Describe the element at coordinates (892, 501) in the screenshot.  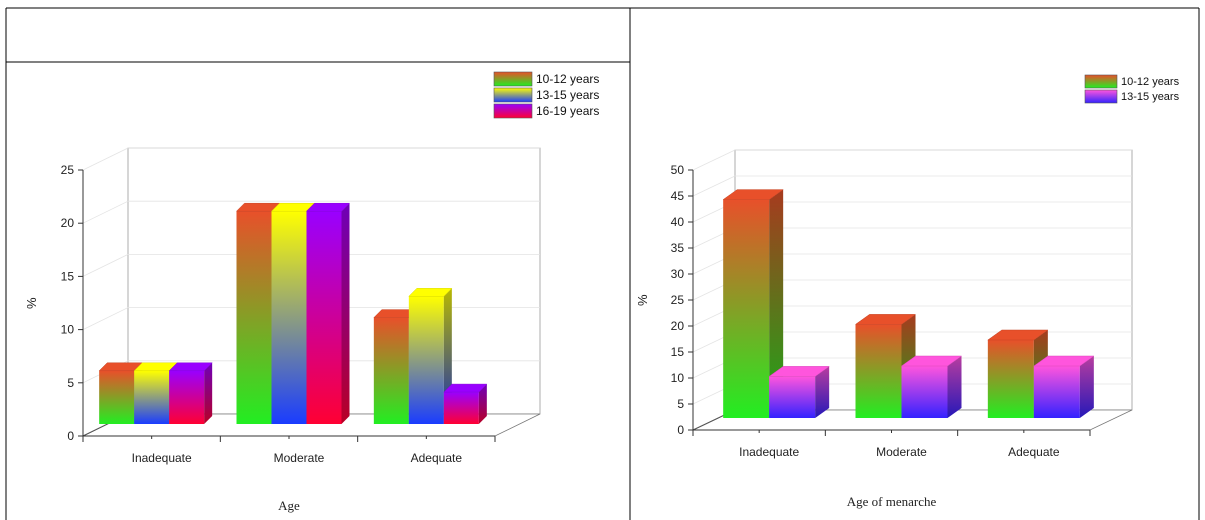
I see `x-axis-title-menarche: Age of menarche` at that location.